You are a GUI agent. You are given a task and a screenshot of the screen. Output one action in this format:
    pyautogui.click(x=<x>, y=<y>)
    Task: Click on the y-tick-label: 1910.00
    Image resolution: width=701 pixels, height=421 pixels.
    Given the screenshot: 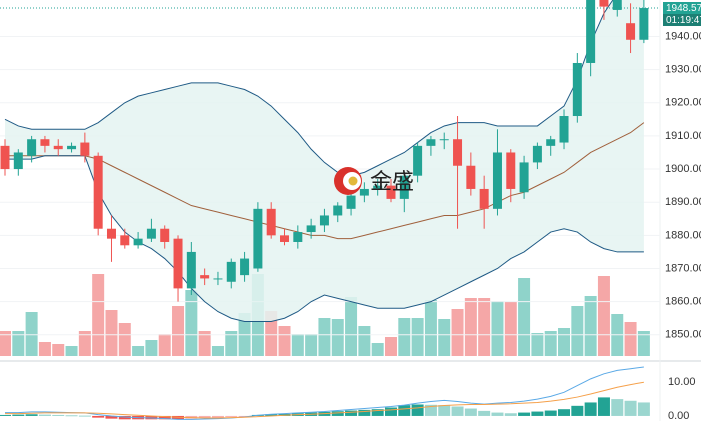 What is the action you would take?
    pyautogui.click(x=683, y=136)
    